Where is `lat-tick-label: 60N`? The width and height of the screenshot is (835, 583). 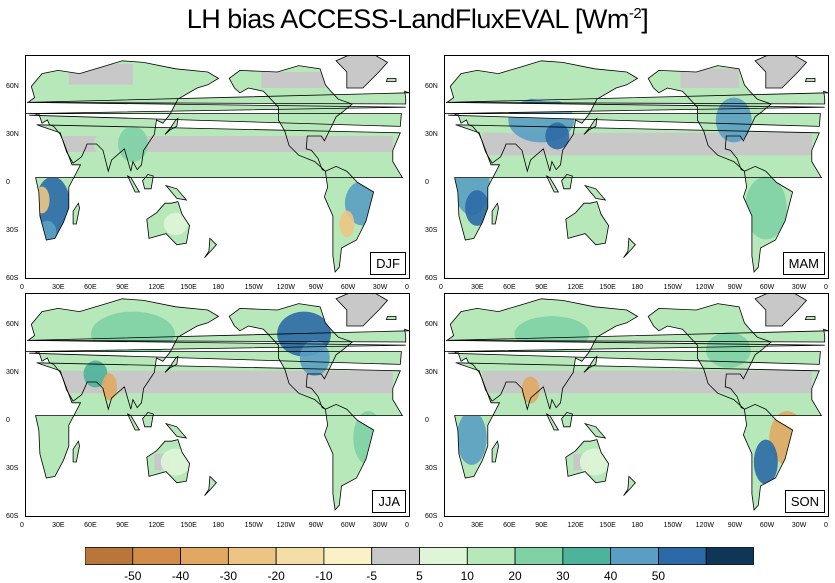
lat-tick-label: 60N is located at coordinates (431, 86).